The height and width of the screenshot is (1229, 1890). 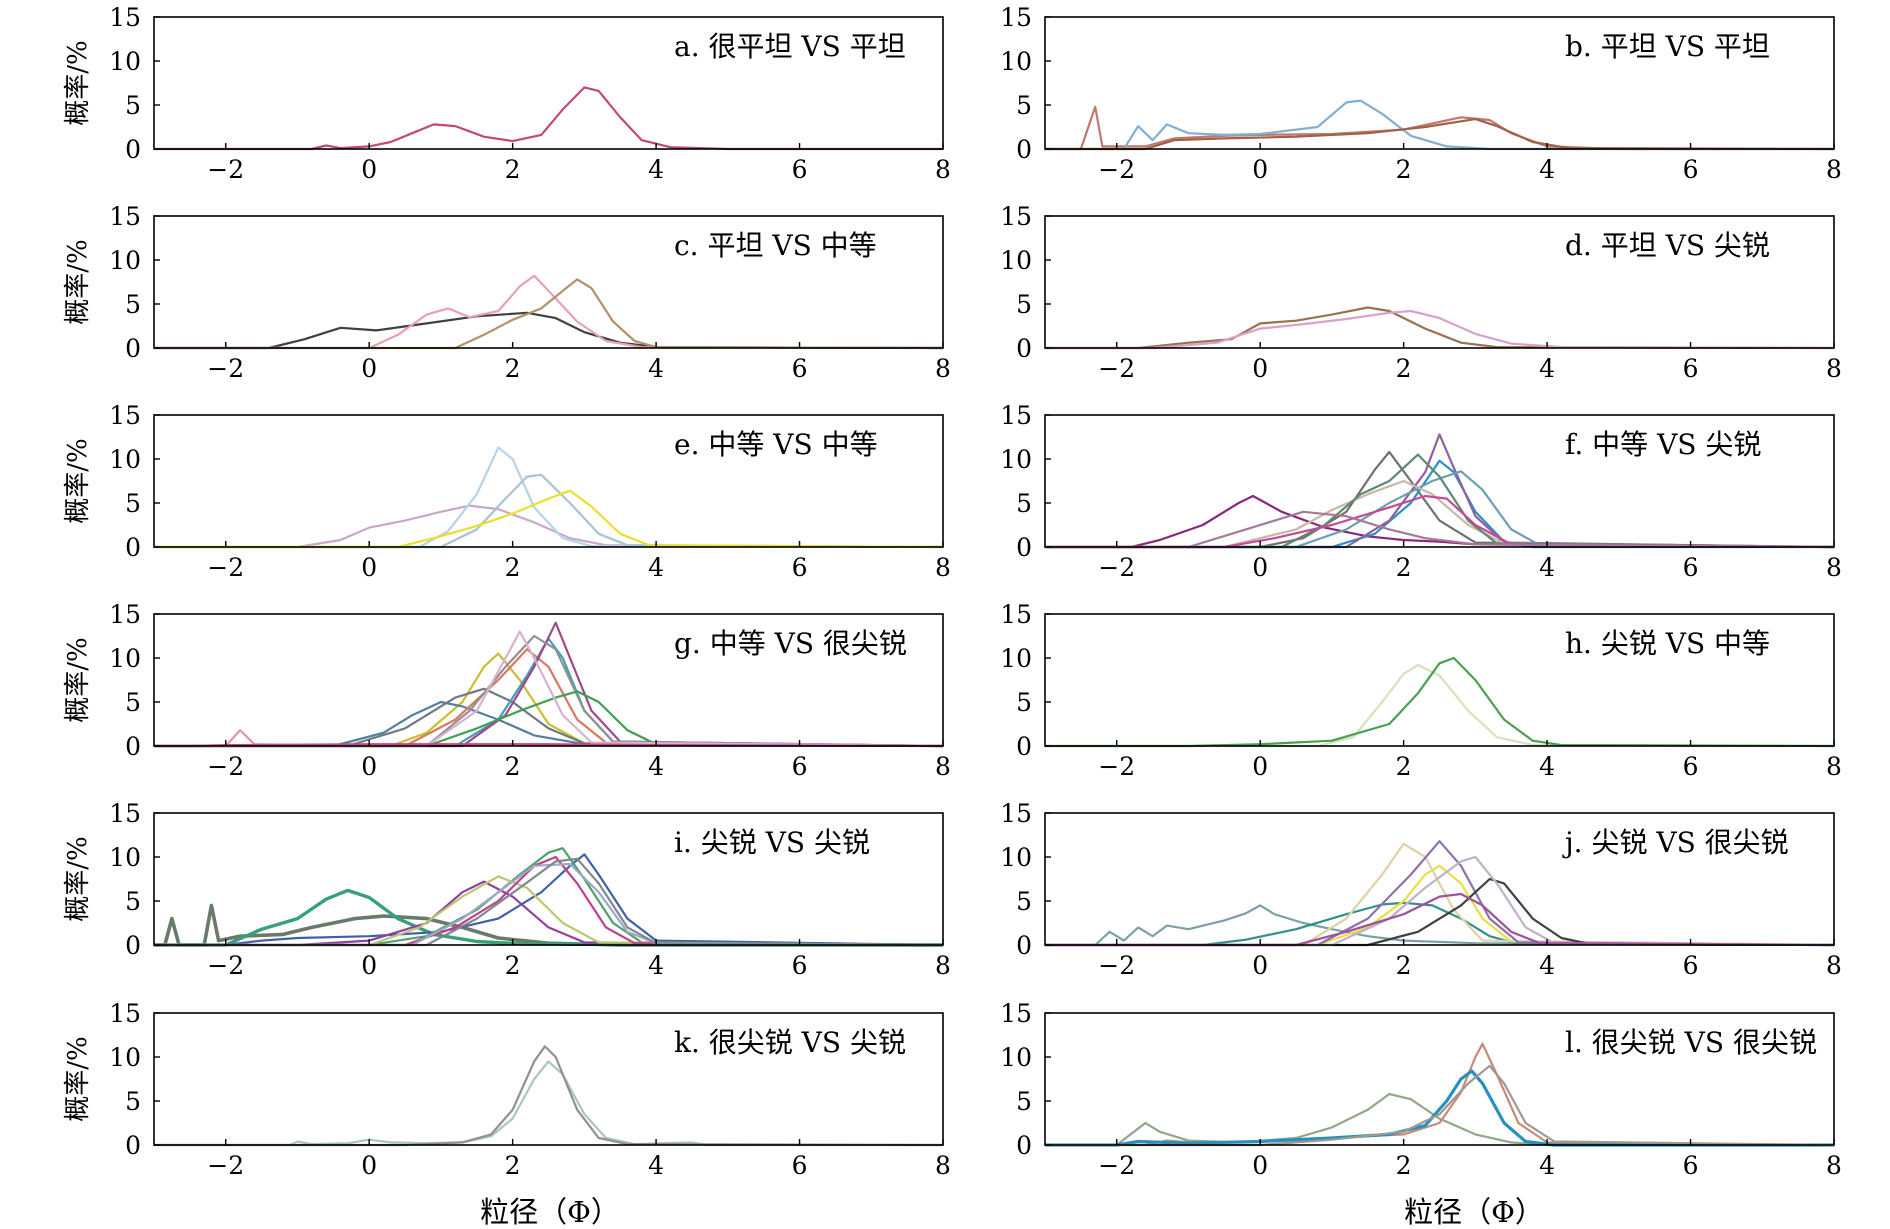 I want to click on panel-l: −2 0 2 4 6 8 0 5 10 15 l. 很尖锐 VS 很尖锐, so click(x=1421, y=1089).